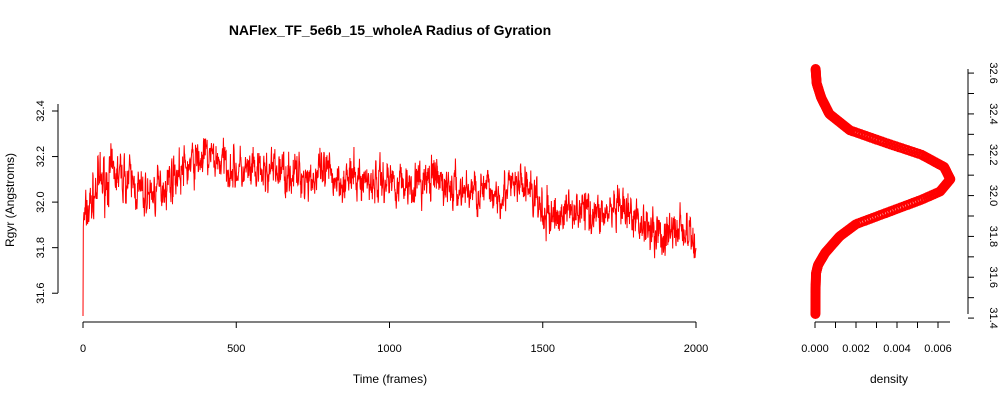 The image size is (1000, 400). What do you see at coordinates (897, 349) in the screenshot?
I see `density-x-tick-label: 0.004` at bounding box center [897, 349].